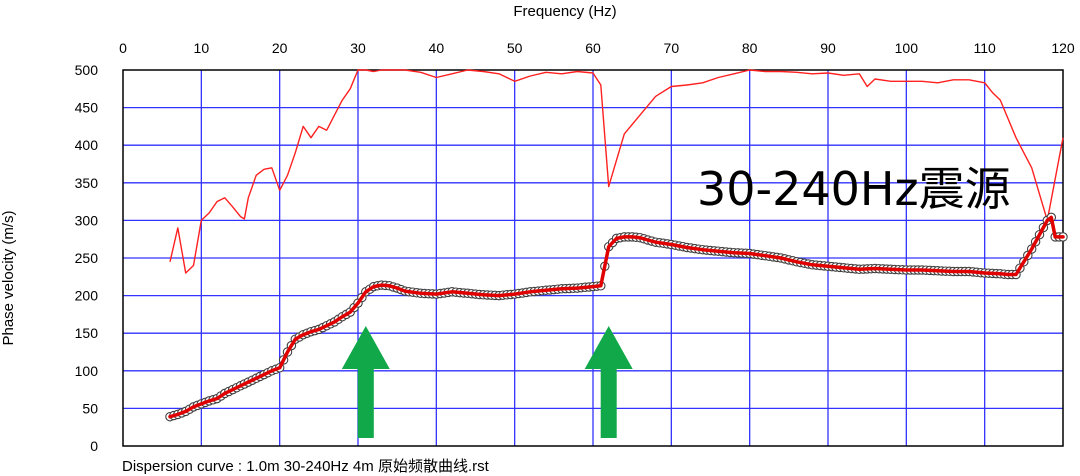 Image resolution: width=1080 pixels, height=476 pixels. I want to click on arrow-layer, so click(487, 382).